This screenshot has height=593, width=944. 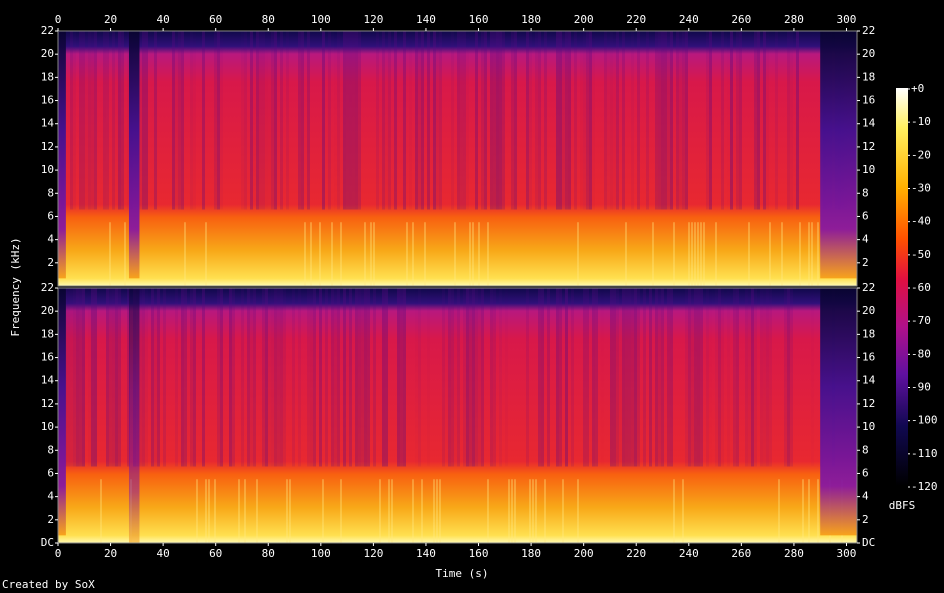 I want to click on x-tick-label: 100, so click(x=321, y=19).